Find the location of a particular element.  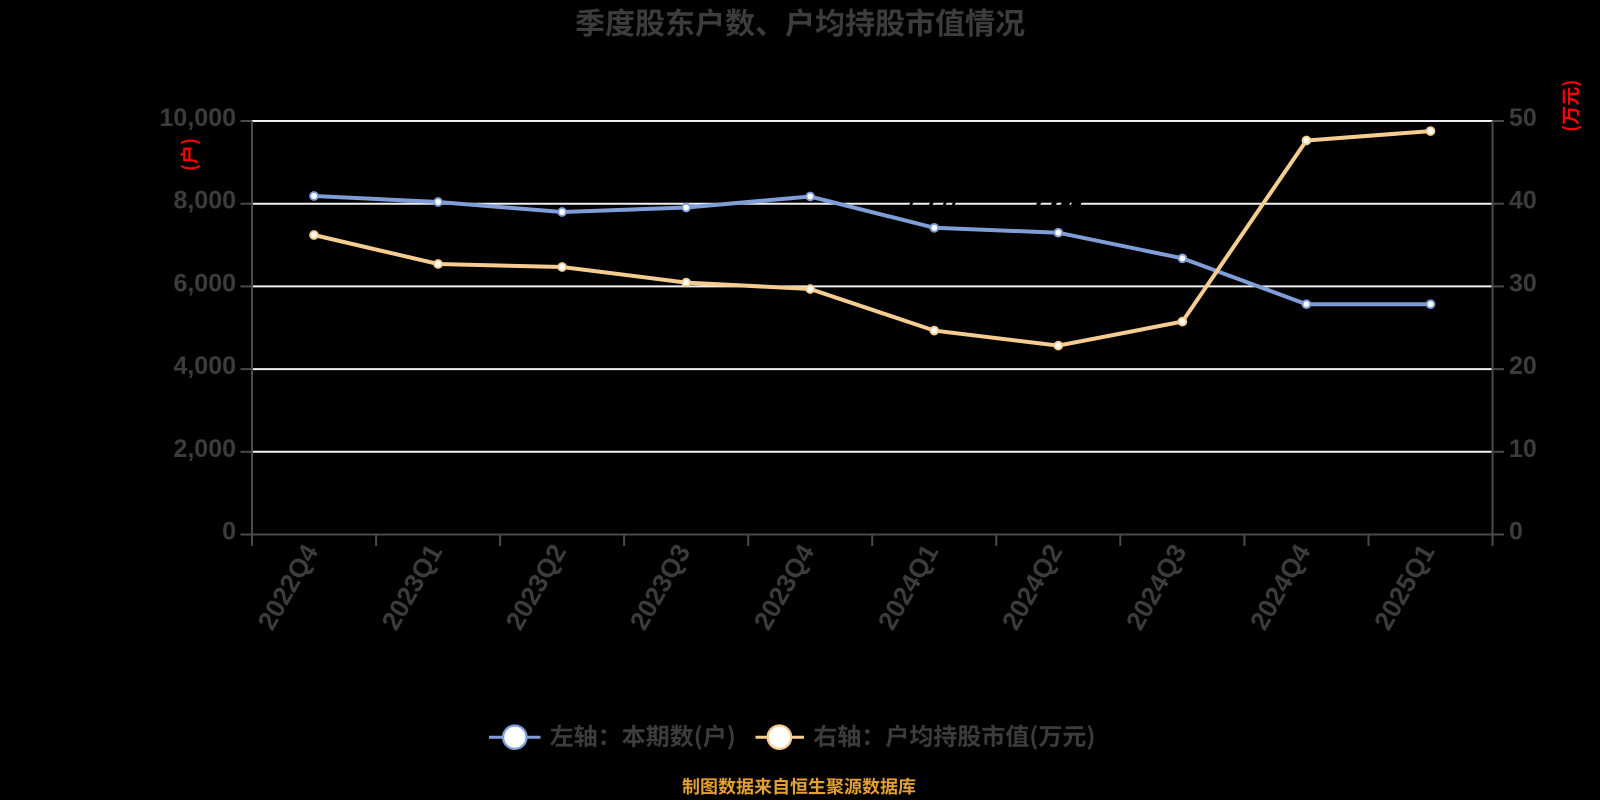

svg-text: 20 is located at coordinates (1523, 366).